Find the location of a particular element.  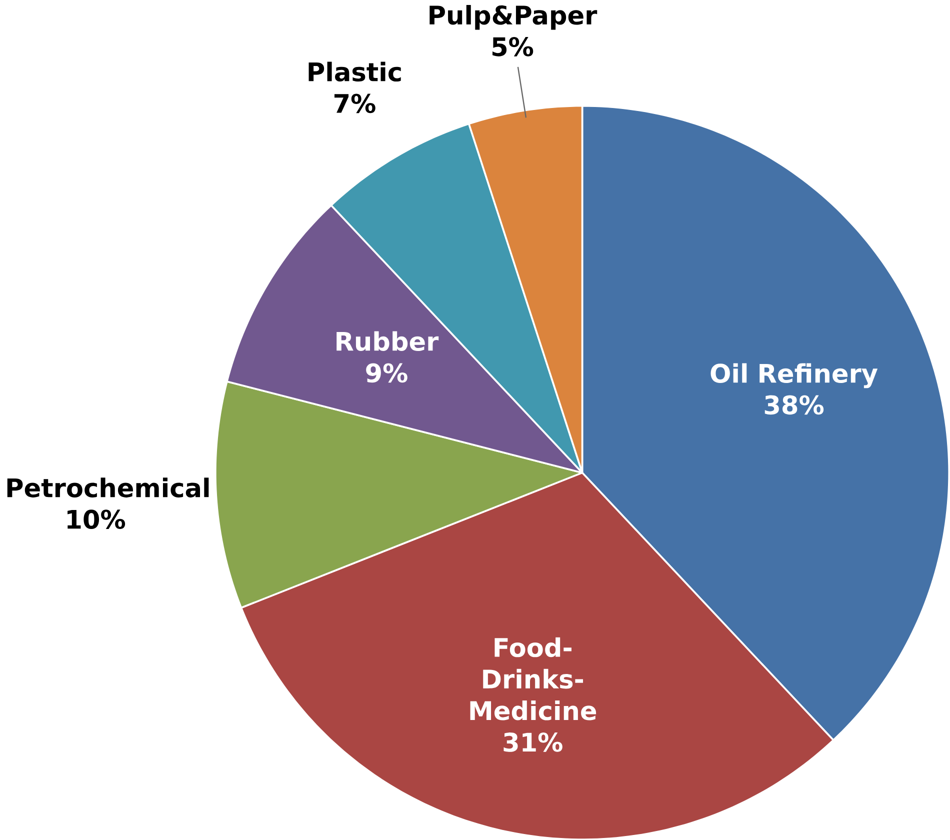

slice-label: Oil Refinery is located at coordinates (794, 375).